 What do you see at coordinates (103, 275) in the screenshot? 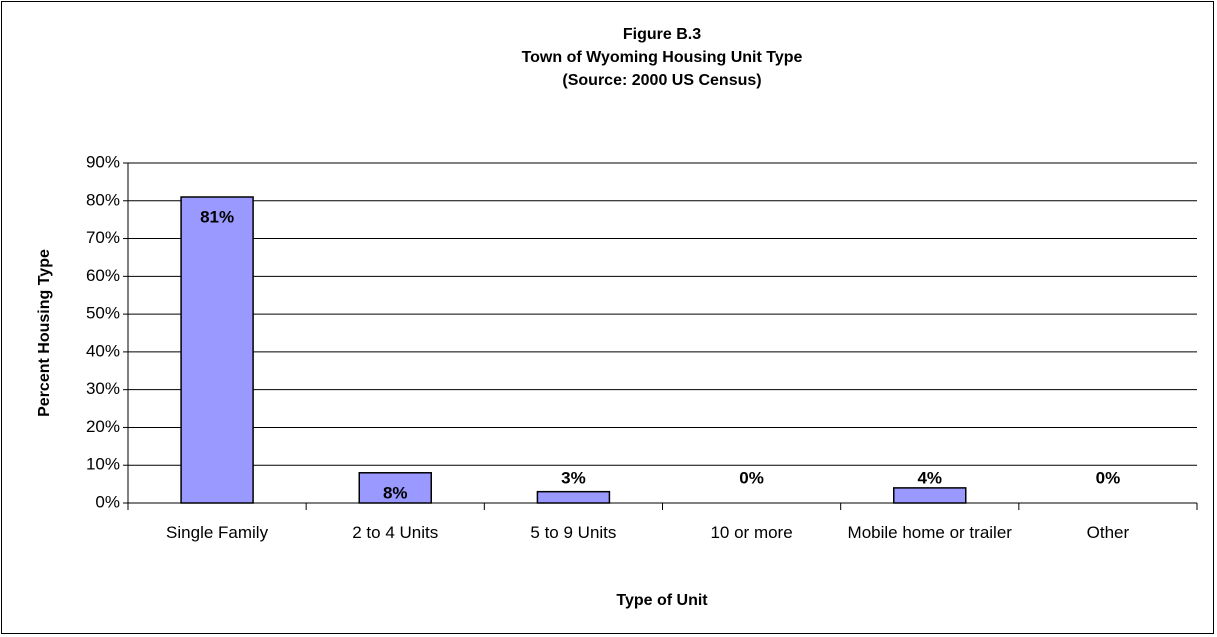
I see `y-tick-label: 60%` at bounding box center [103, 275].